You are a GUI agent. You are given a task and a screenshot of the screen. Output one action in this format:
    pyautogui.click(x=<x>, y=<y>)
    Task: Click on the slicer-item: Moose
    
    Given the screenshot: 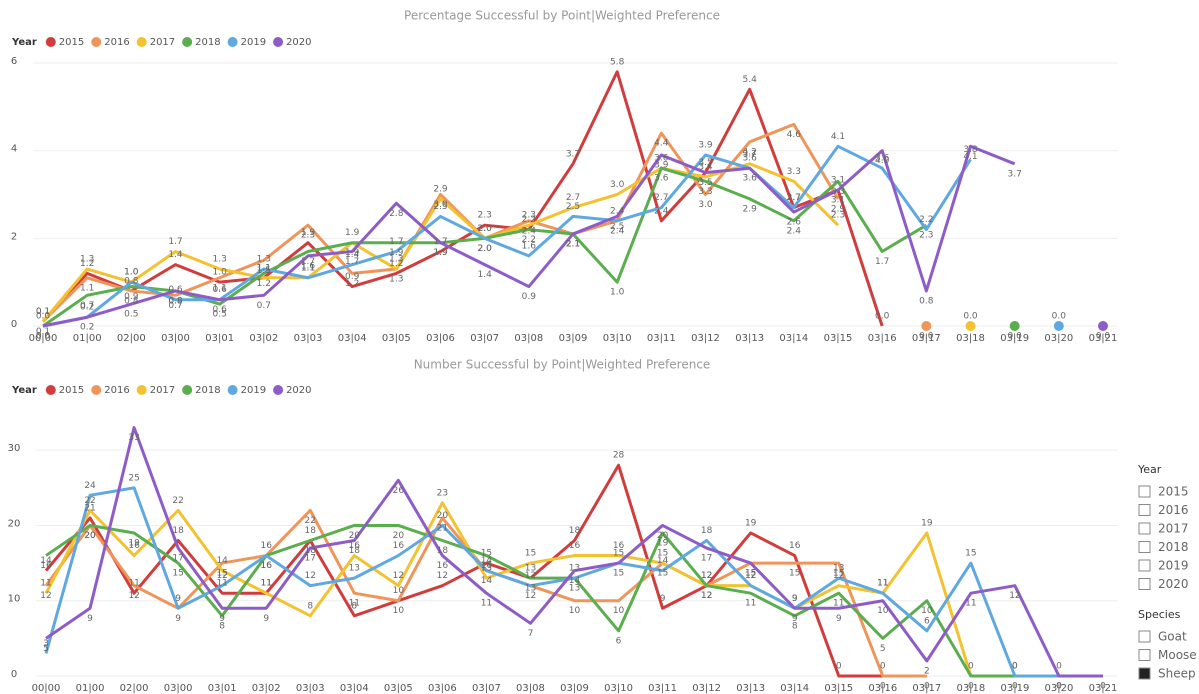 What is the action you would take?
    pyautogui.click(x=1177, y=655)
    